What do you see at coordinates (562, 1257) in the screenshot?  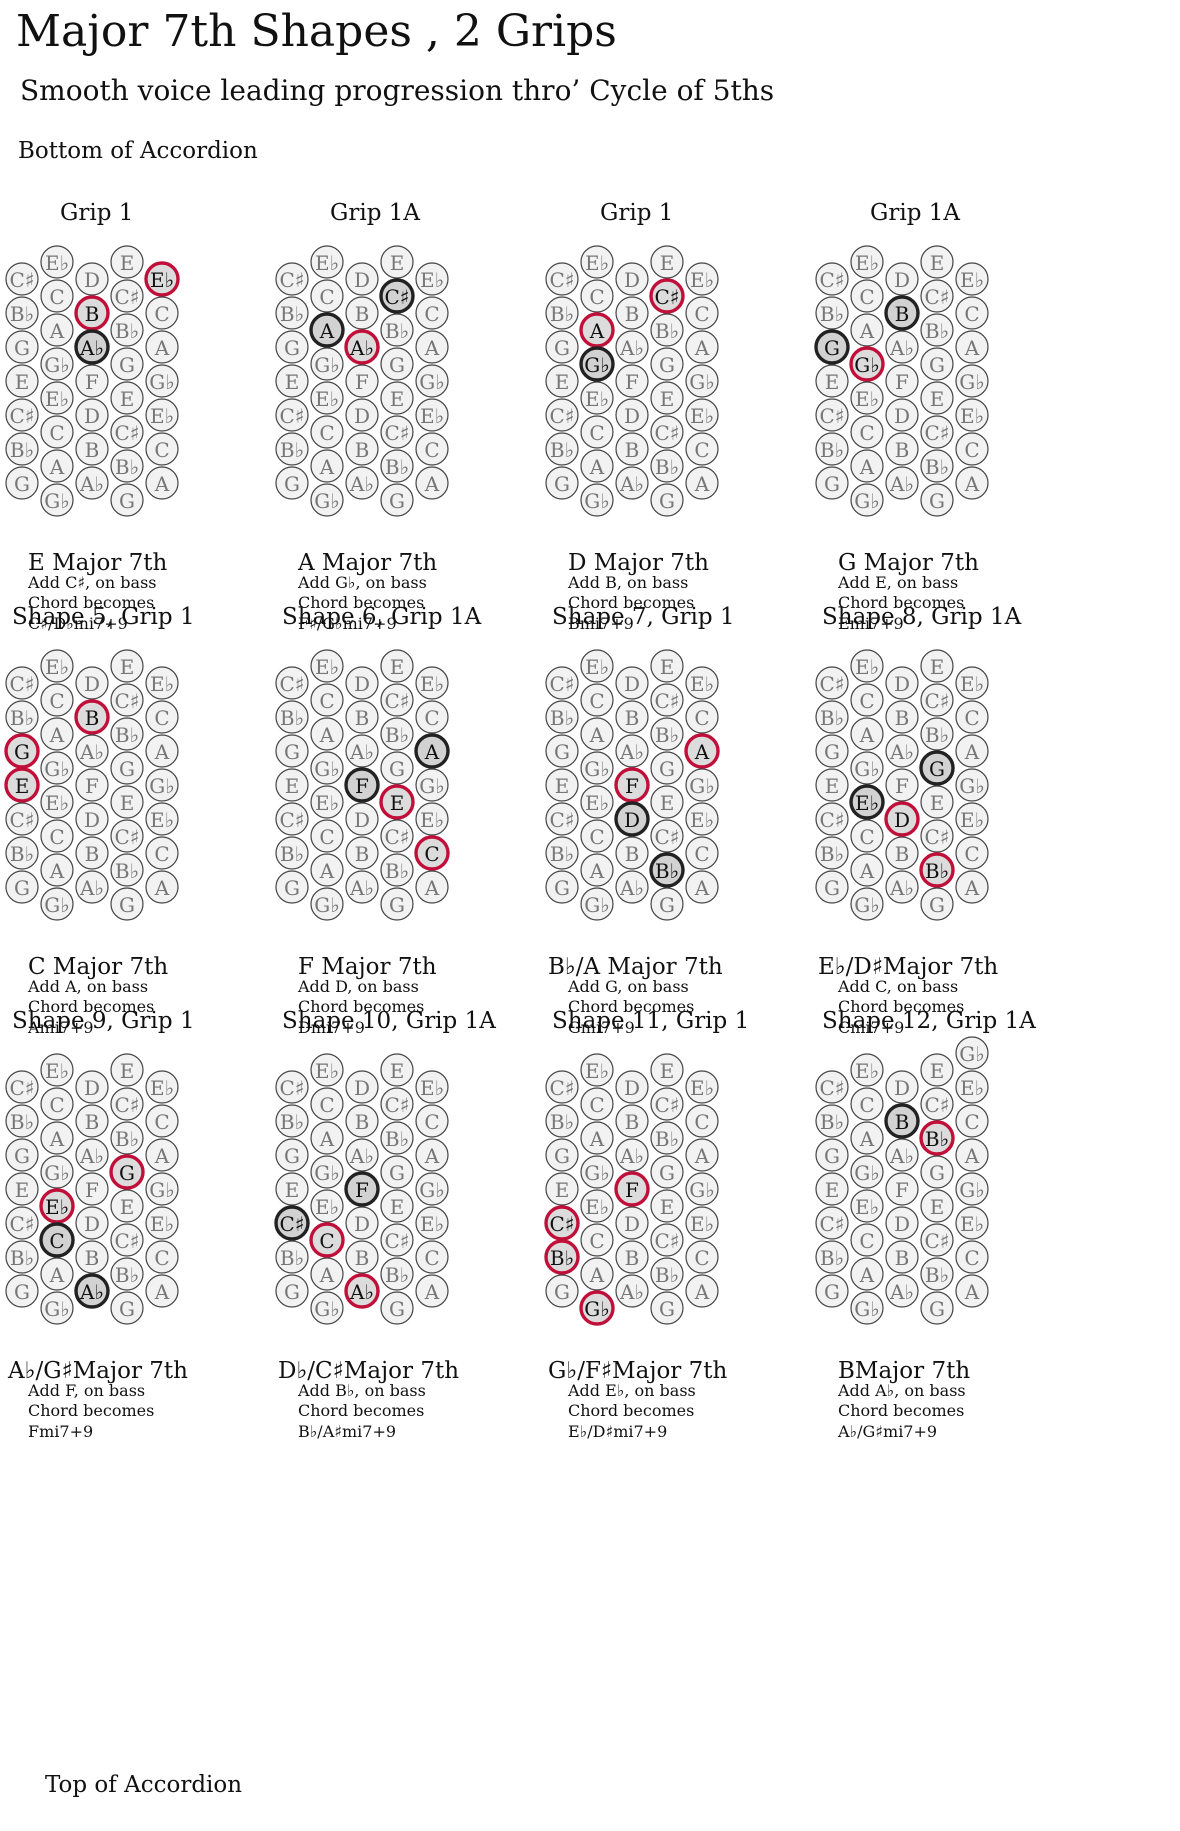 I see `highlighted-button: B♭` at bounding box center [562, 1257].